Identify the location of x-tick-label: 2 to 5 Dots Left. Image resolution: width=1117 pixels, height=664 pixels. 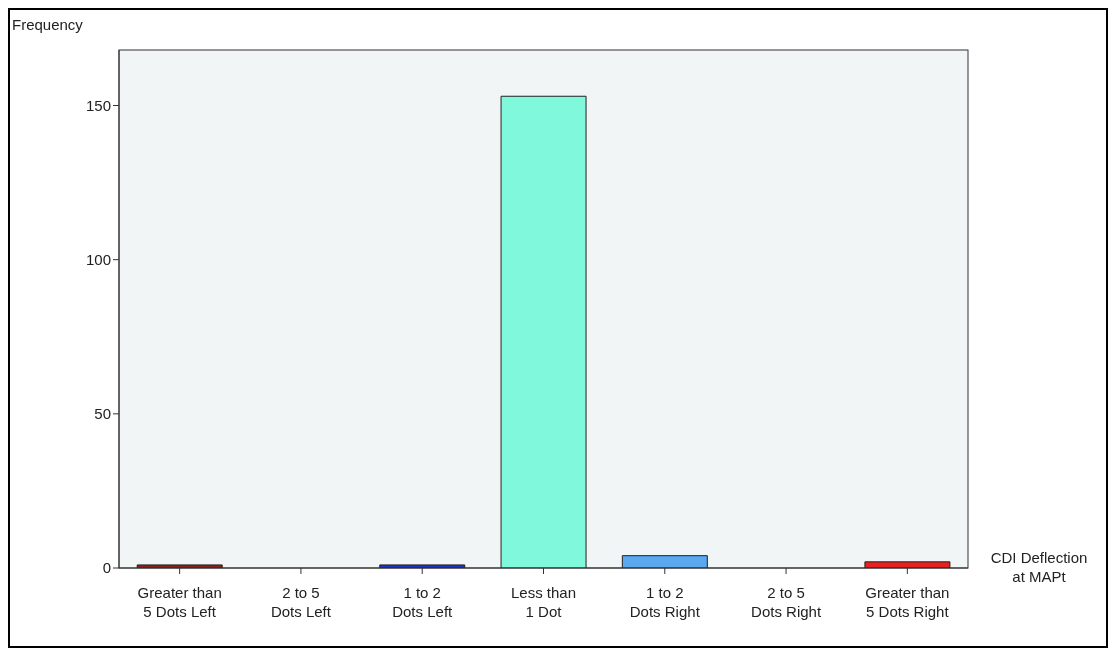
(301, 602).